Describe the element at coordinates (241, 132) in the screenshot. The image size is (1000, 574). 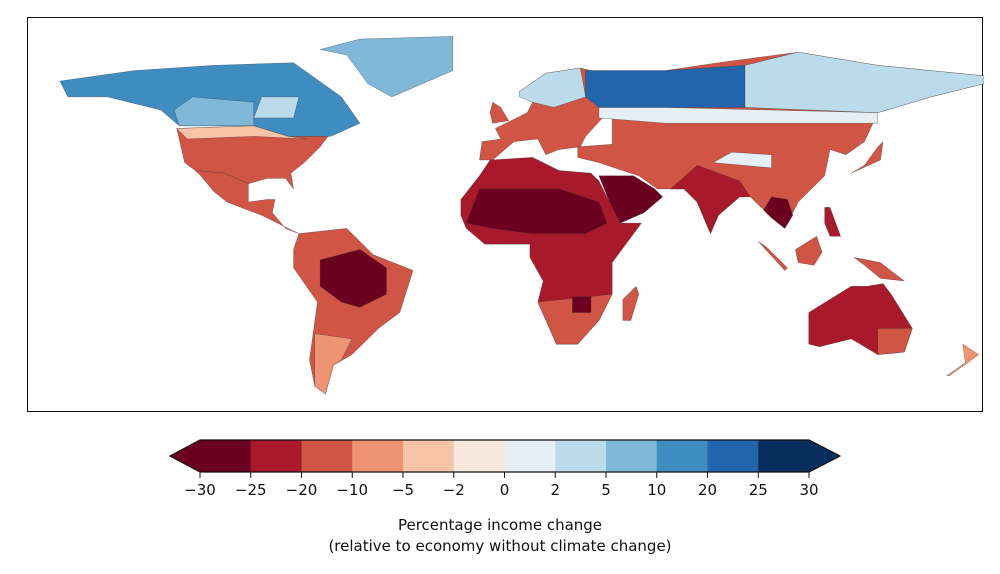
I see `region-us-north-band` at that location.